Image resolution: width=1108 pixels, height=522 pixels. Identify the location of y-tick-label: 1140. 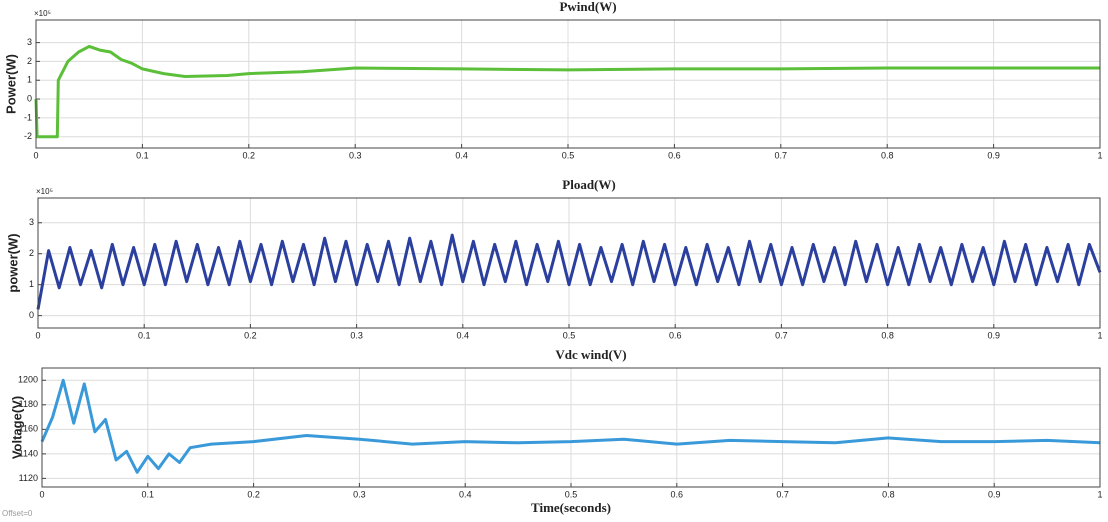
(28, 453).